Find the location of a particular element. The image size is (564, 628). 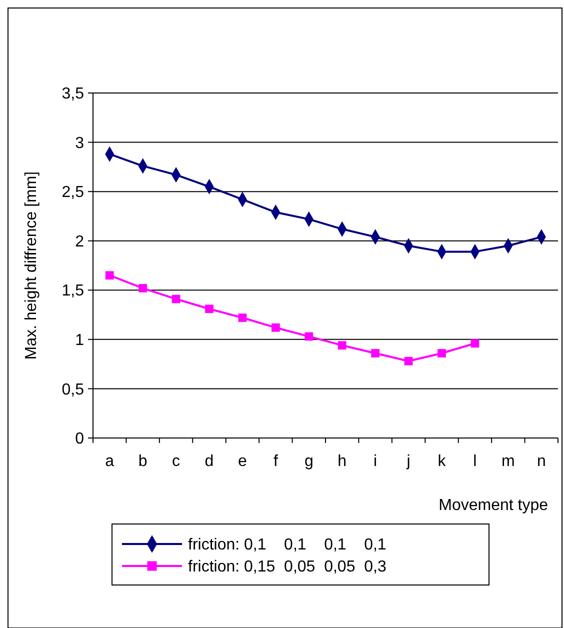

x-axis-title: Movement type is located at coordinates (493, 505).